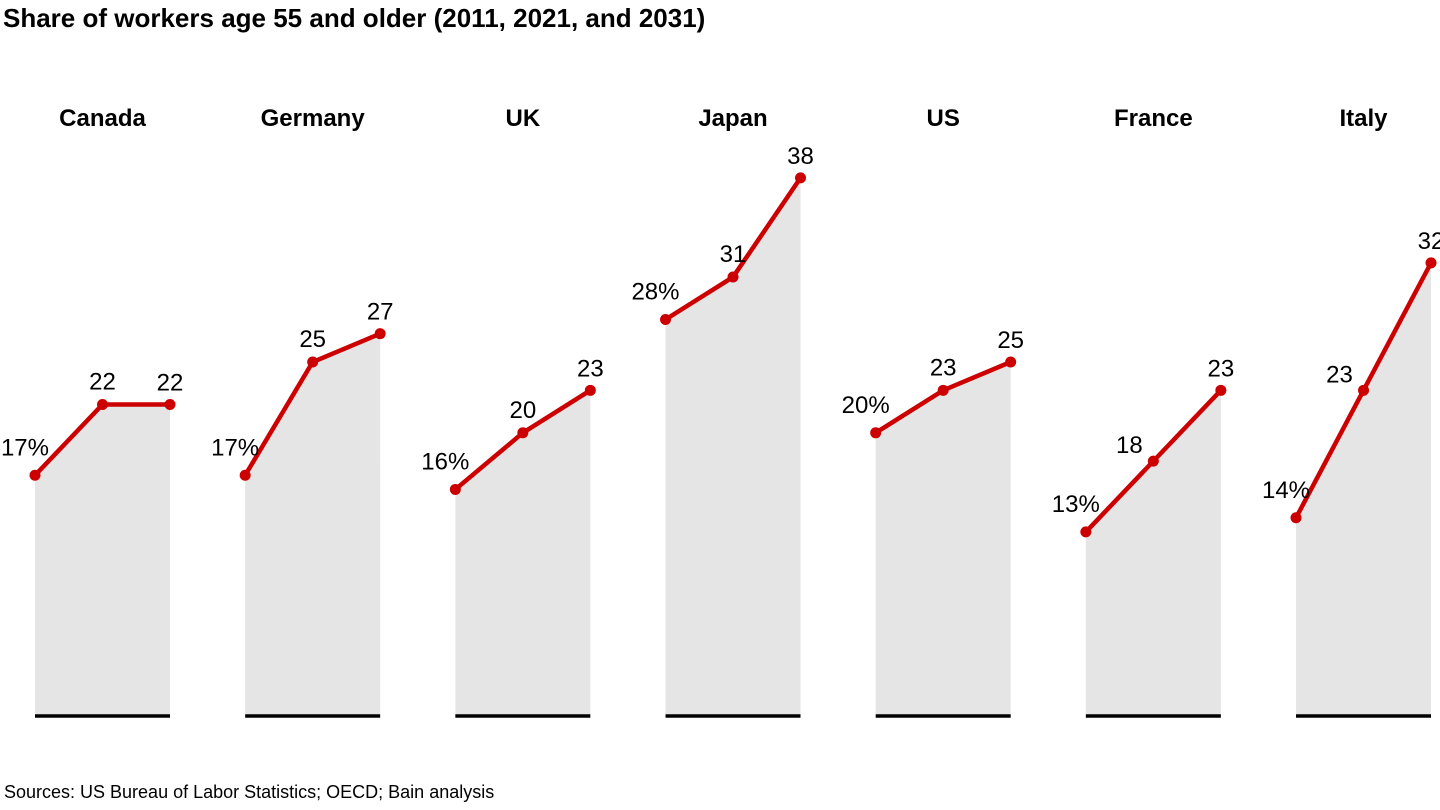 This screenshot has width=1440, height=810. Describe the element at coordinates (866, 405) in the screenshot. I see `value-label: 20%` at that location.